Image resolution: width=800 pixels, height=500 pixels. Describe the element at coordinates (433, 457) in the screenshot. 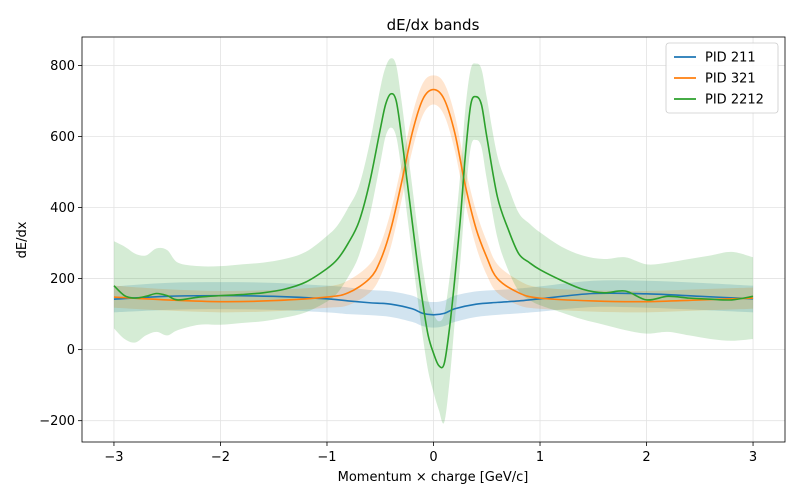

I see `x-tick-label: 0` at that location.